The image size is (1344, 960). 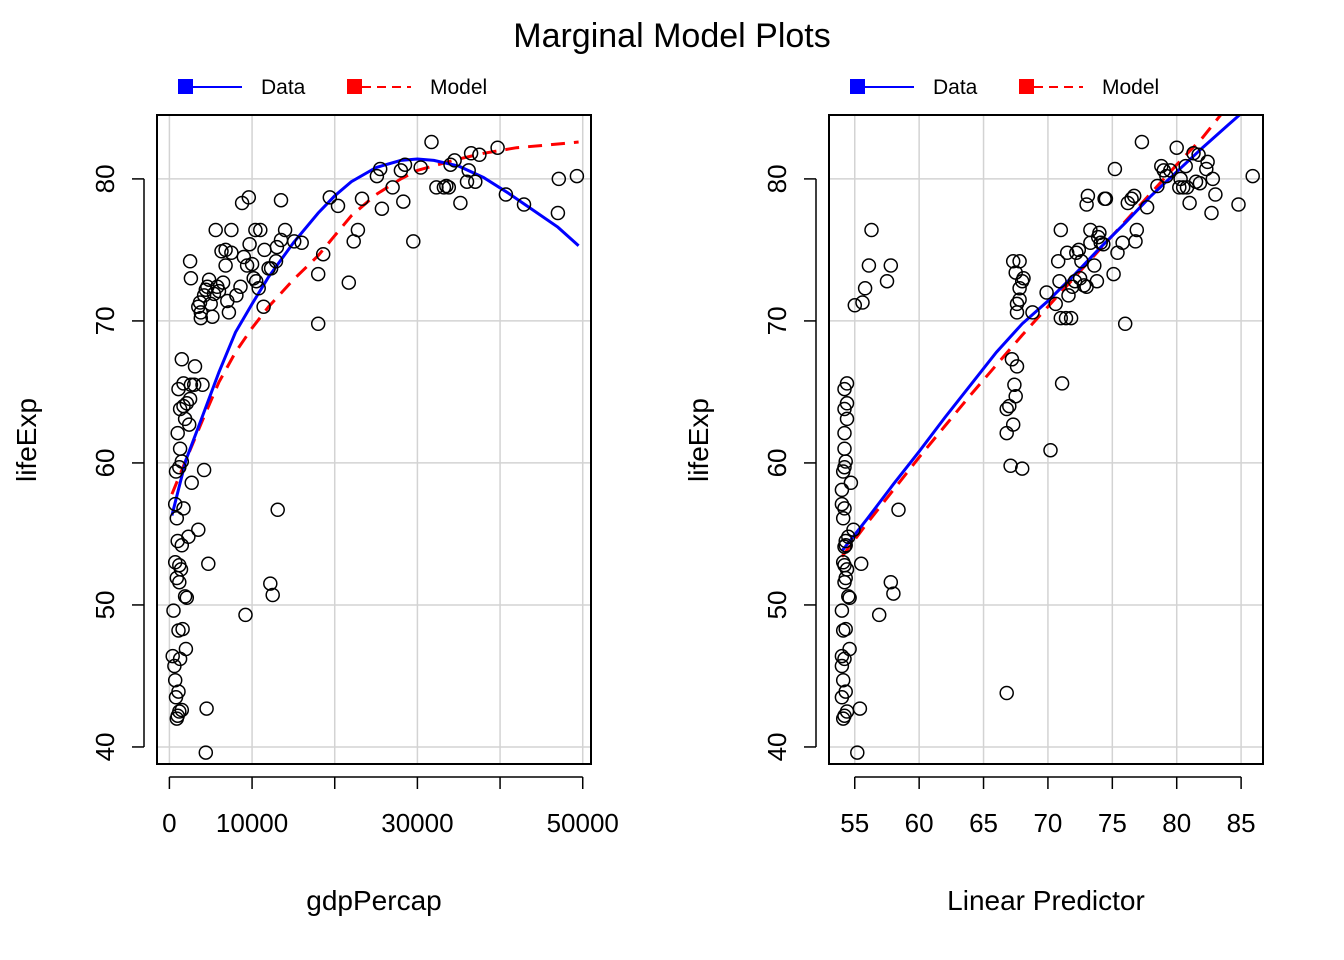 What do you see at coordinates (1041, 333) in the screenshot?
I see `data-curve` at bounding box center [1041, 333].